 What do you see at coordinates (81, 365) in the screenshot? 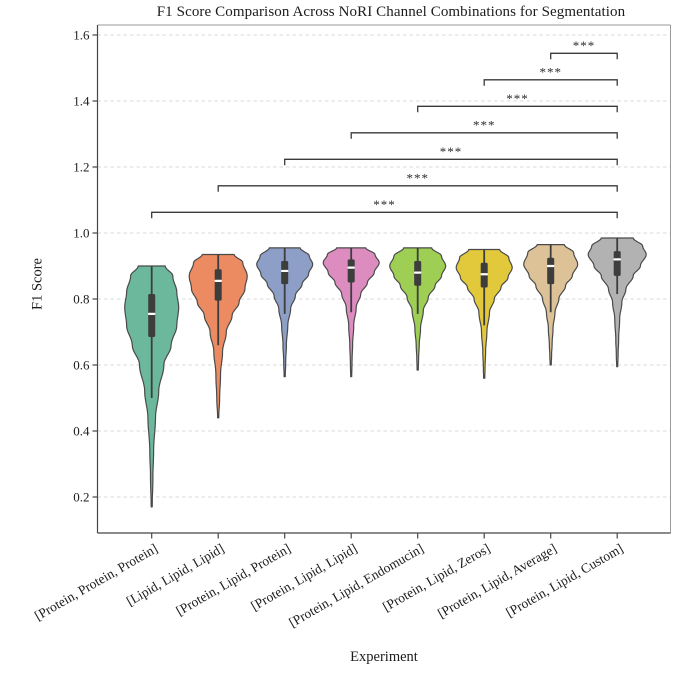
I see `y-tick-label: 0.6` at bounding box center [81, 365].